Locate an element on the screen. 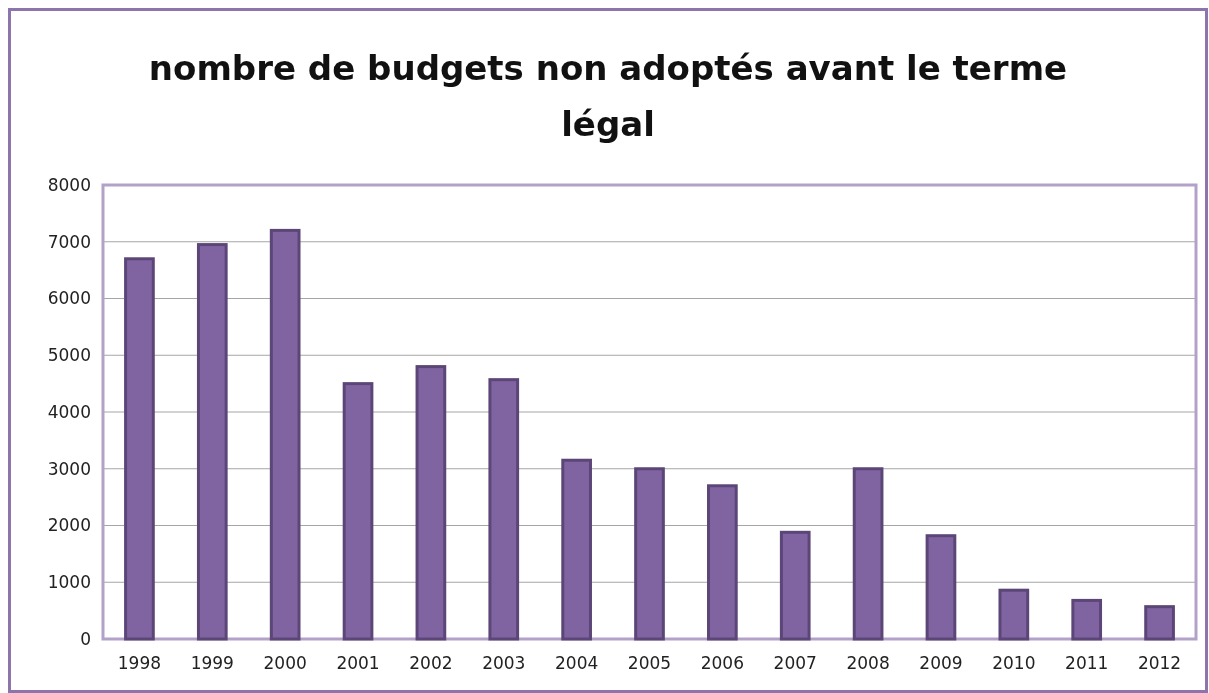 The height and width of the screenshot is (693, 1209). x-tick-label: 2002 is located at coordinates (431, 663).